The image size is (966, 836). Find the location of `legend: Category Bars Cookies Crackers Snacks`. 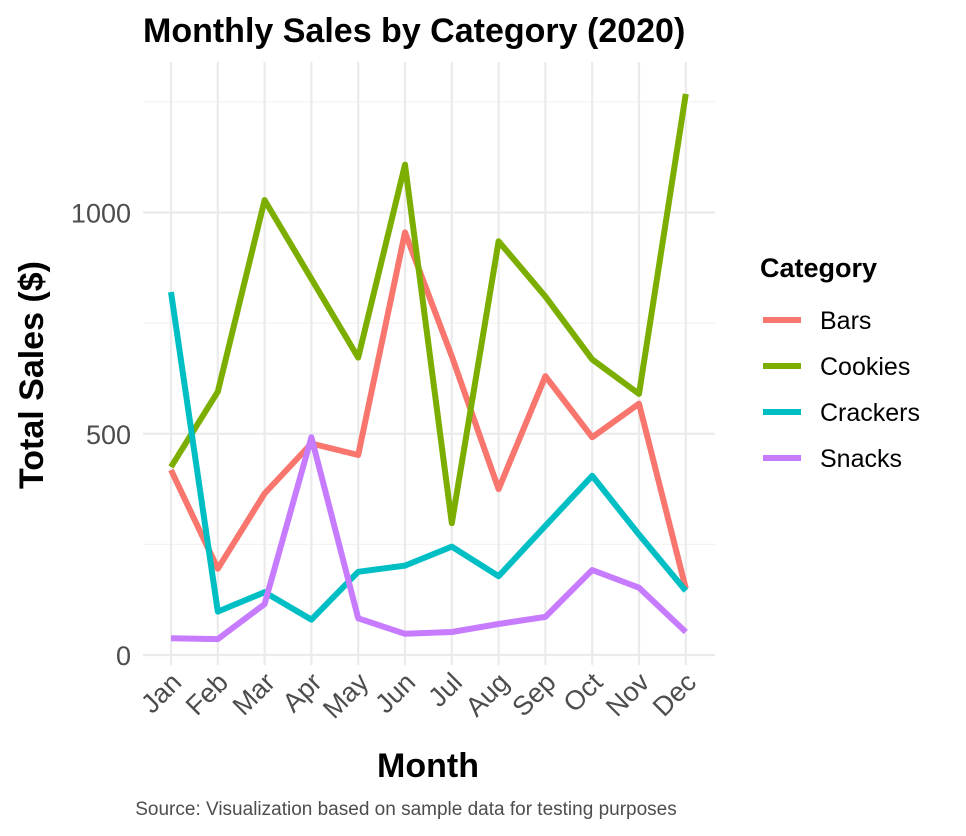

legend: Category Bars Cookies Crackers Snacks is located at coordinates (840, 363).